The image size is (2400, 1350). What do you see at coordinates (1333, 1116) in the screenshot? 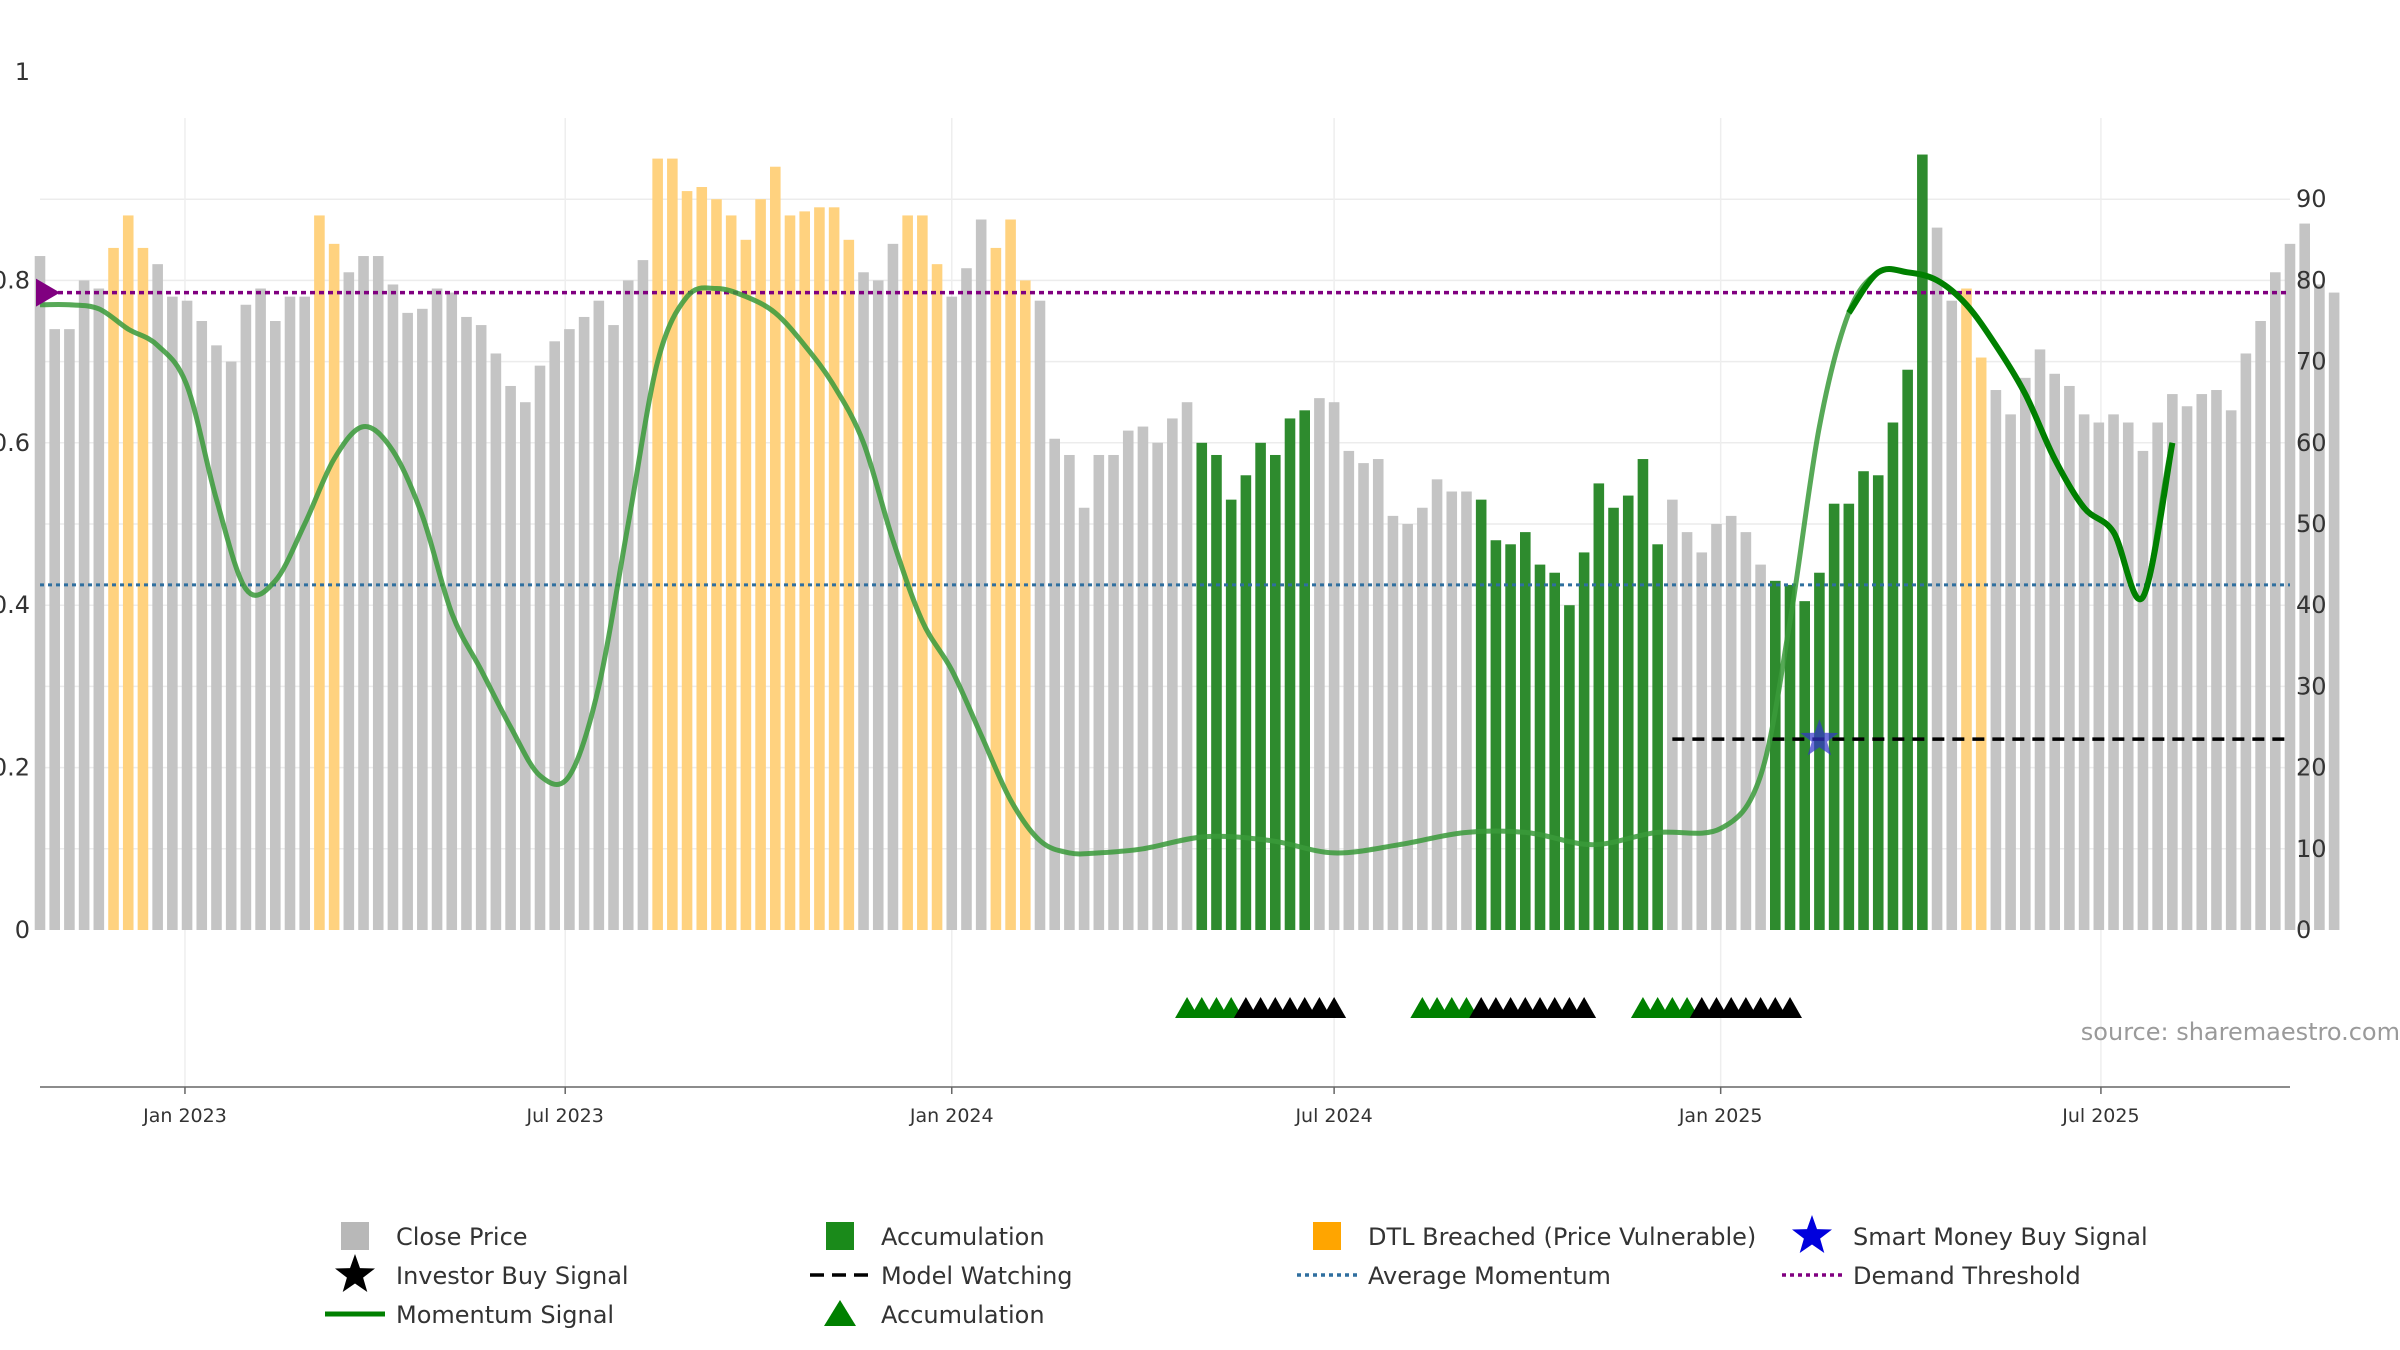
I see `x-tick-label: Jul 2024` at bounding box center [1333, 1116].